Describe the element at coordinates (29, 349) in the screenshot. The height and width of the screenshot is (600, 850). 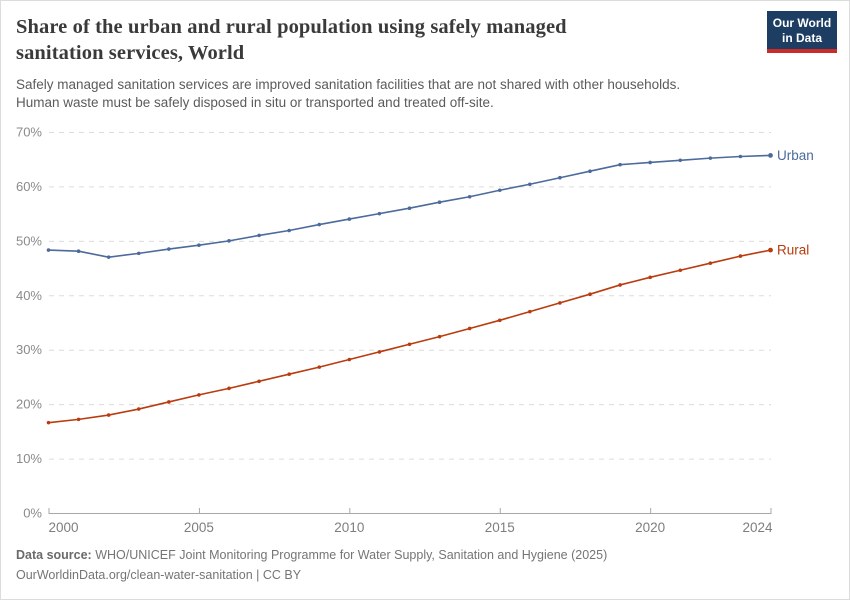
I see `y-tick-label: 30%` at that location.